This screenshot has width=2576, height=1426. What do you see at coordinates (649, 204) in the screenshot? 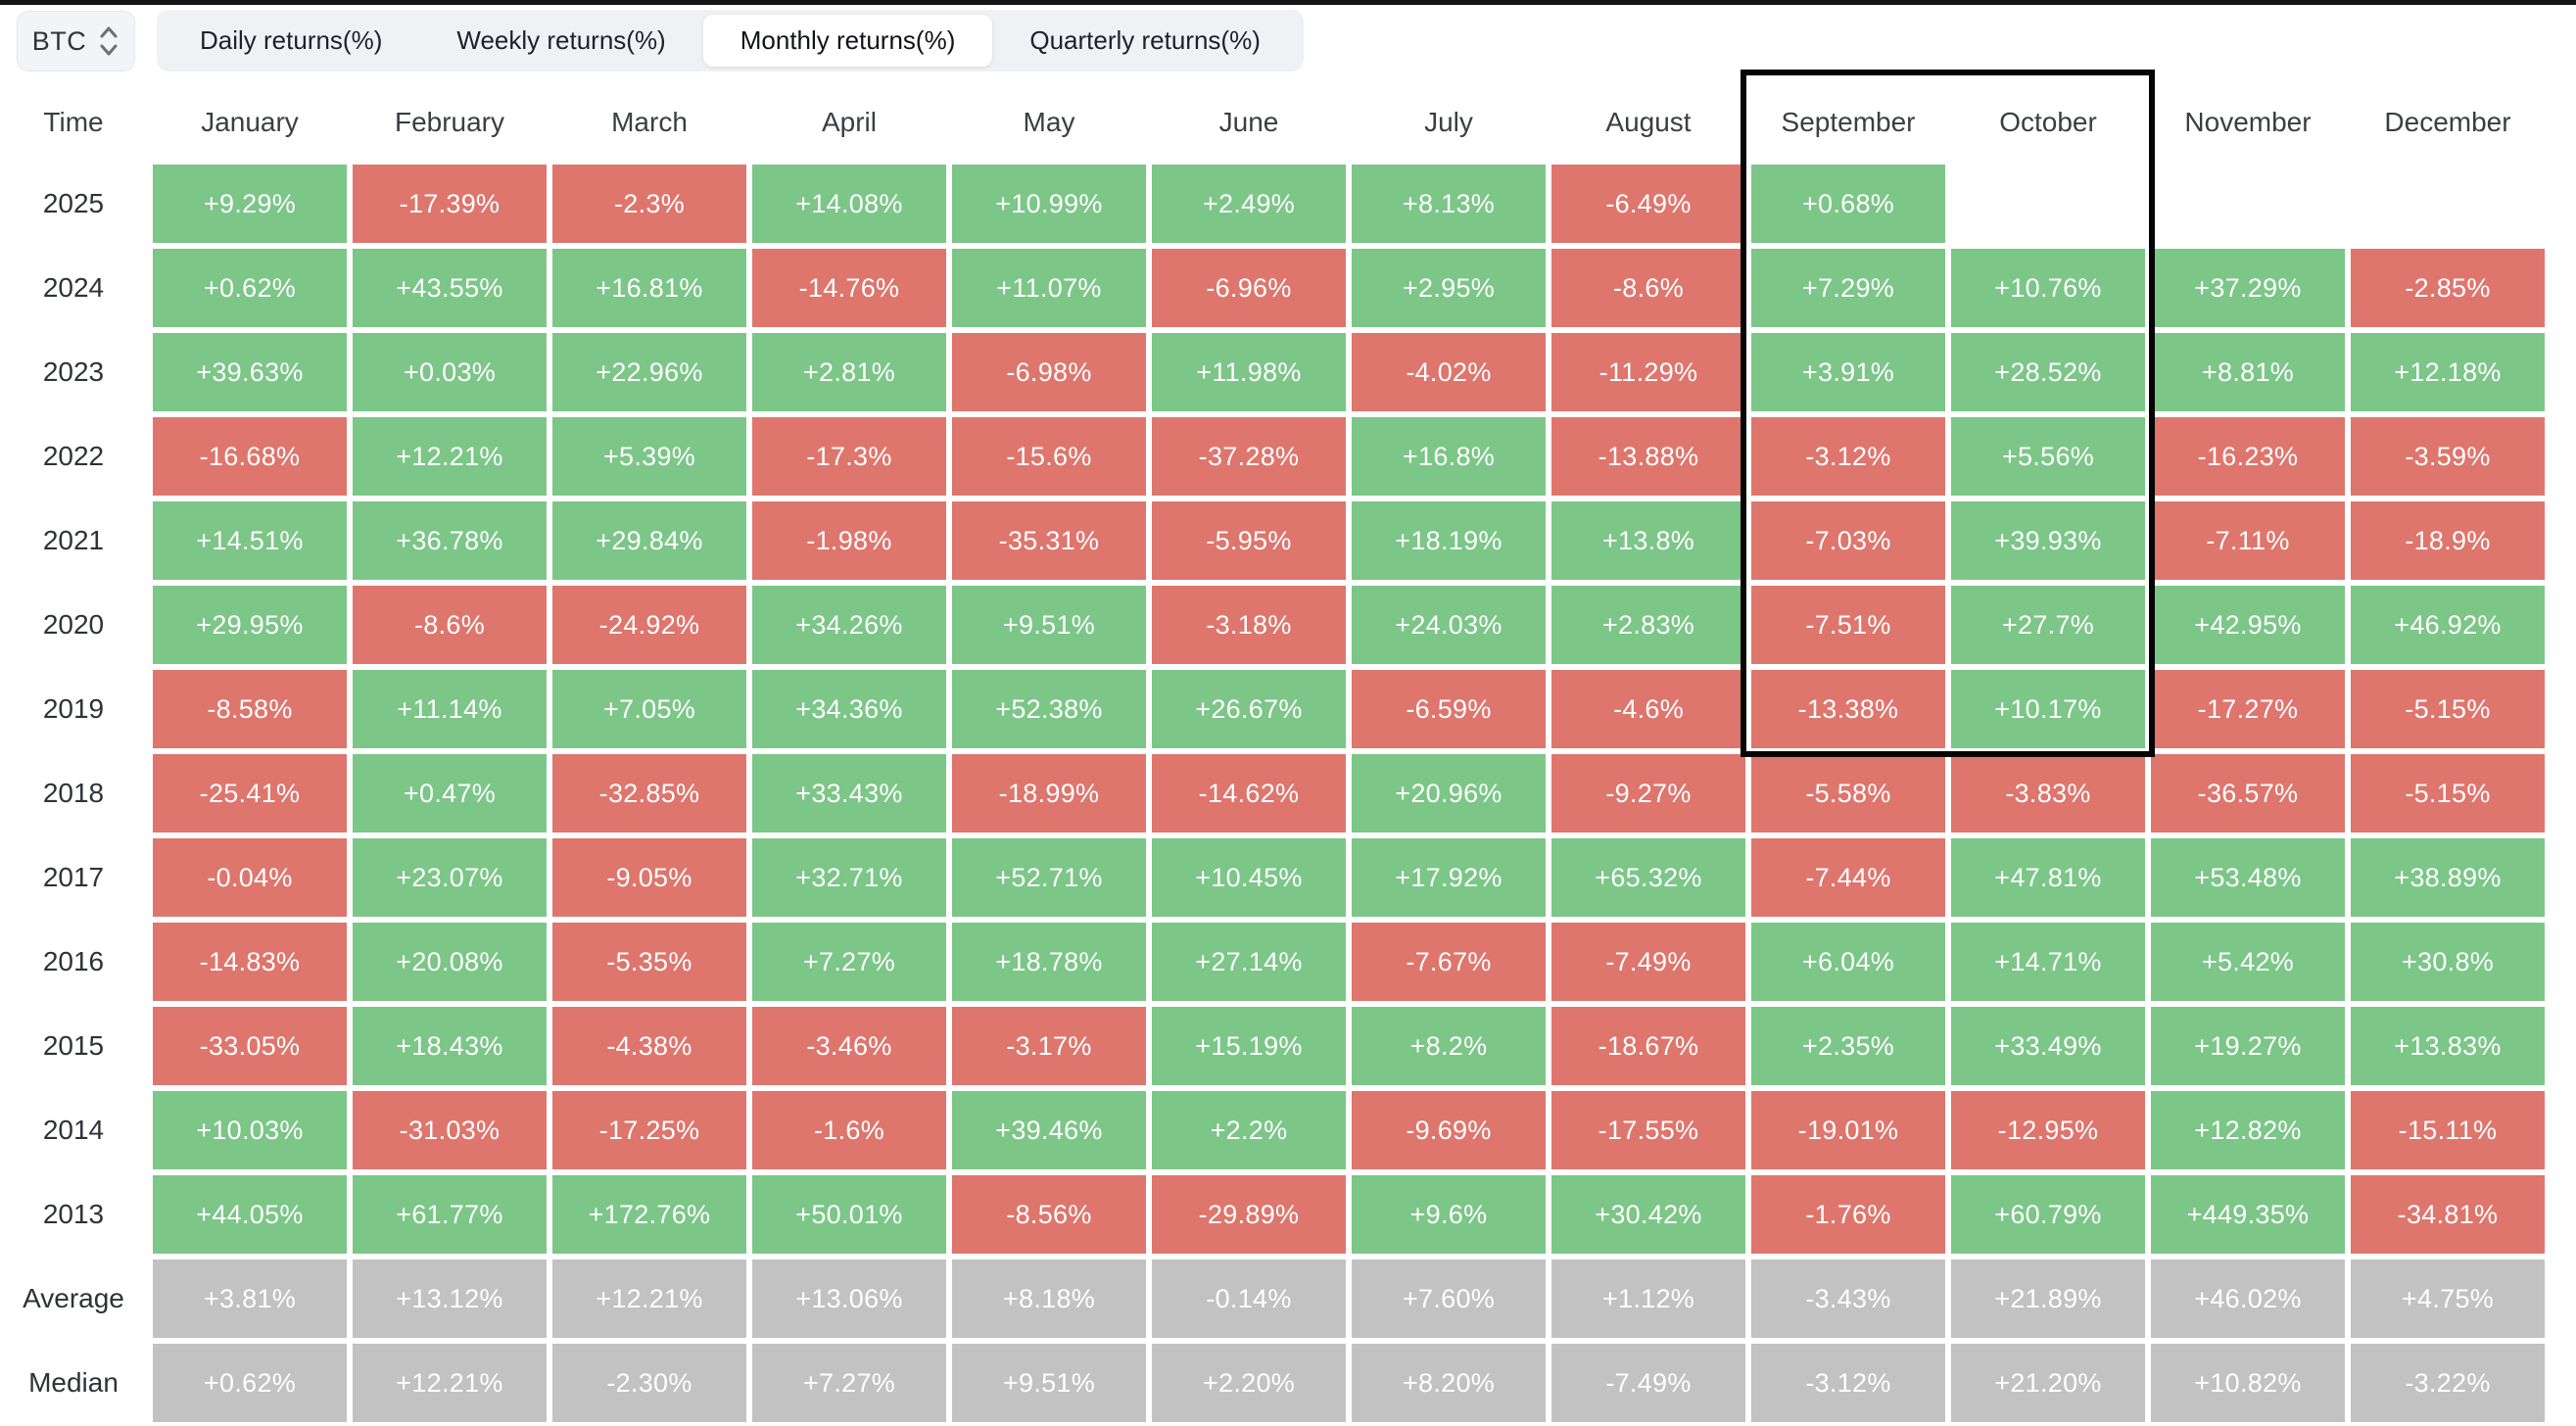
I see `return-cell: -2.3%` at bounding box center [649, 204].